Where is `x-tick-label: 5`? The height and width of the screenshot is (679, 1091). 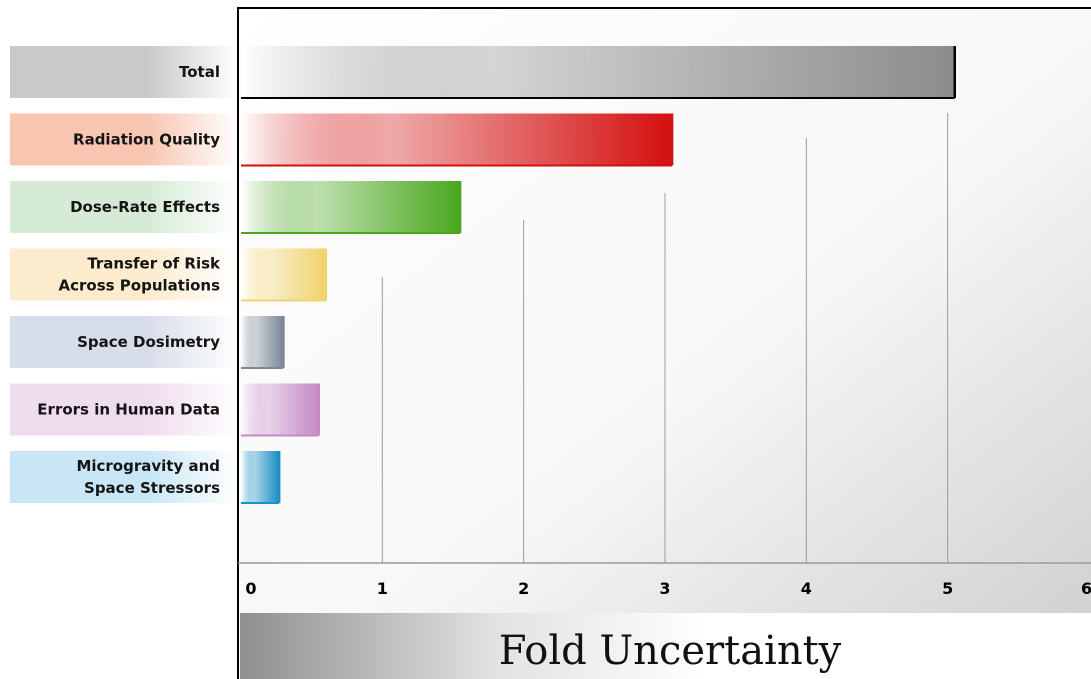
x-tick-label: 5 is located at coordinates (947, 588).